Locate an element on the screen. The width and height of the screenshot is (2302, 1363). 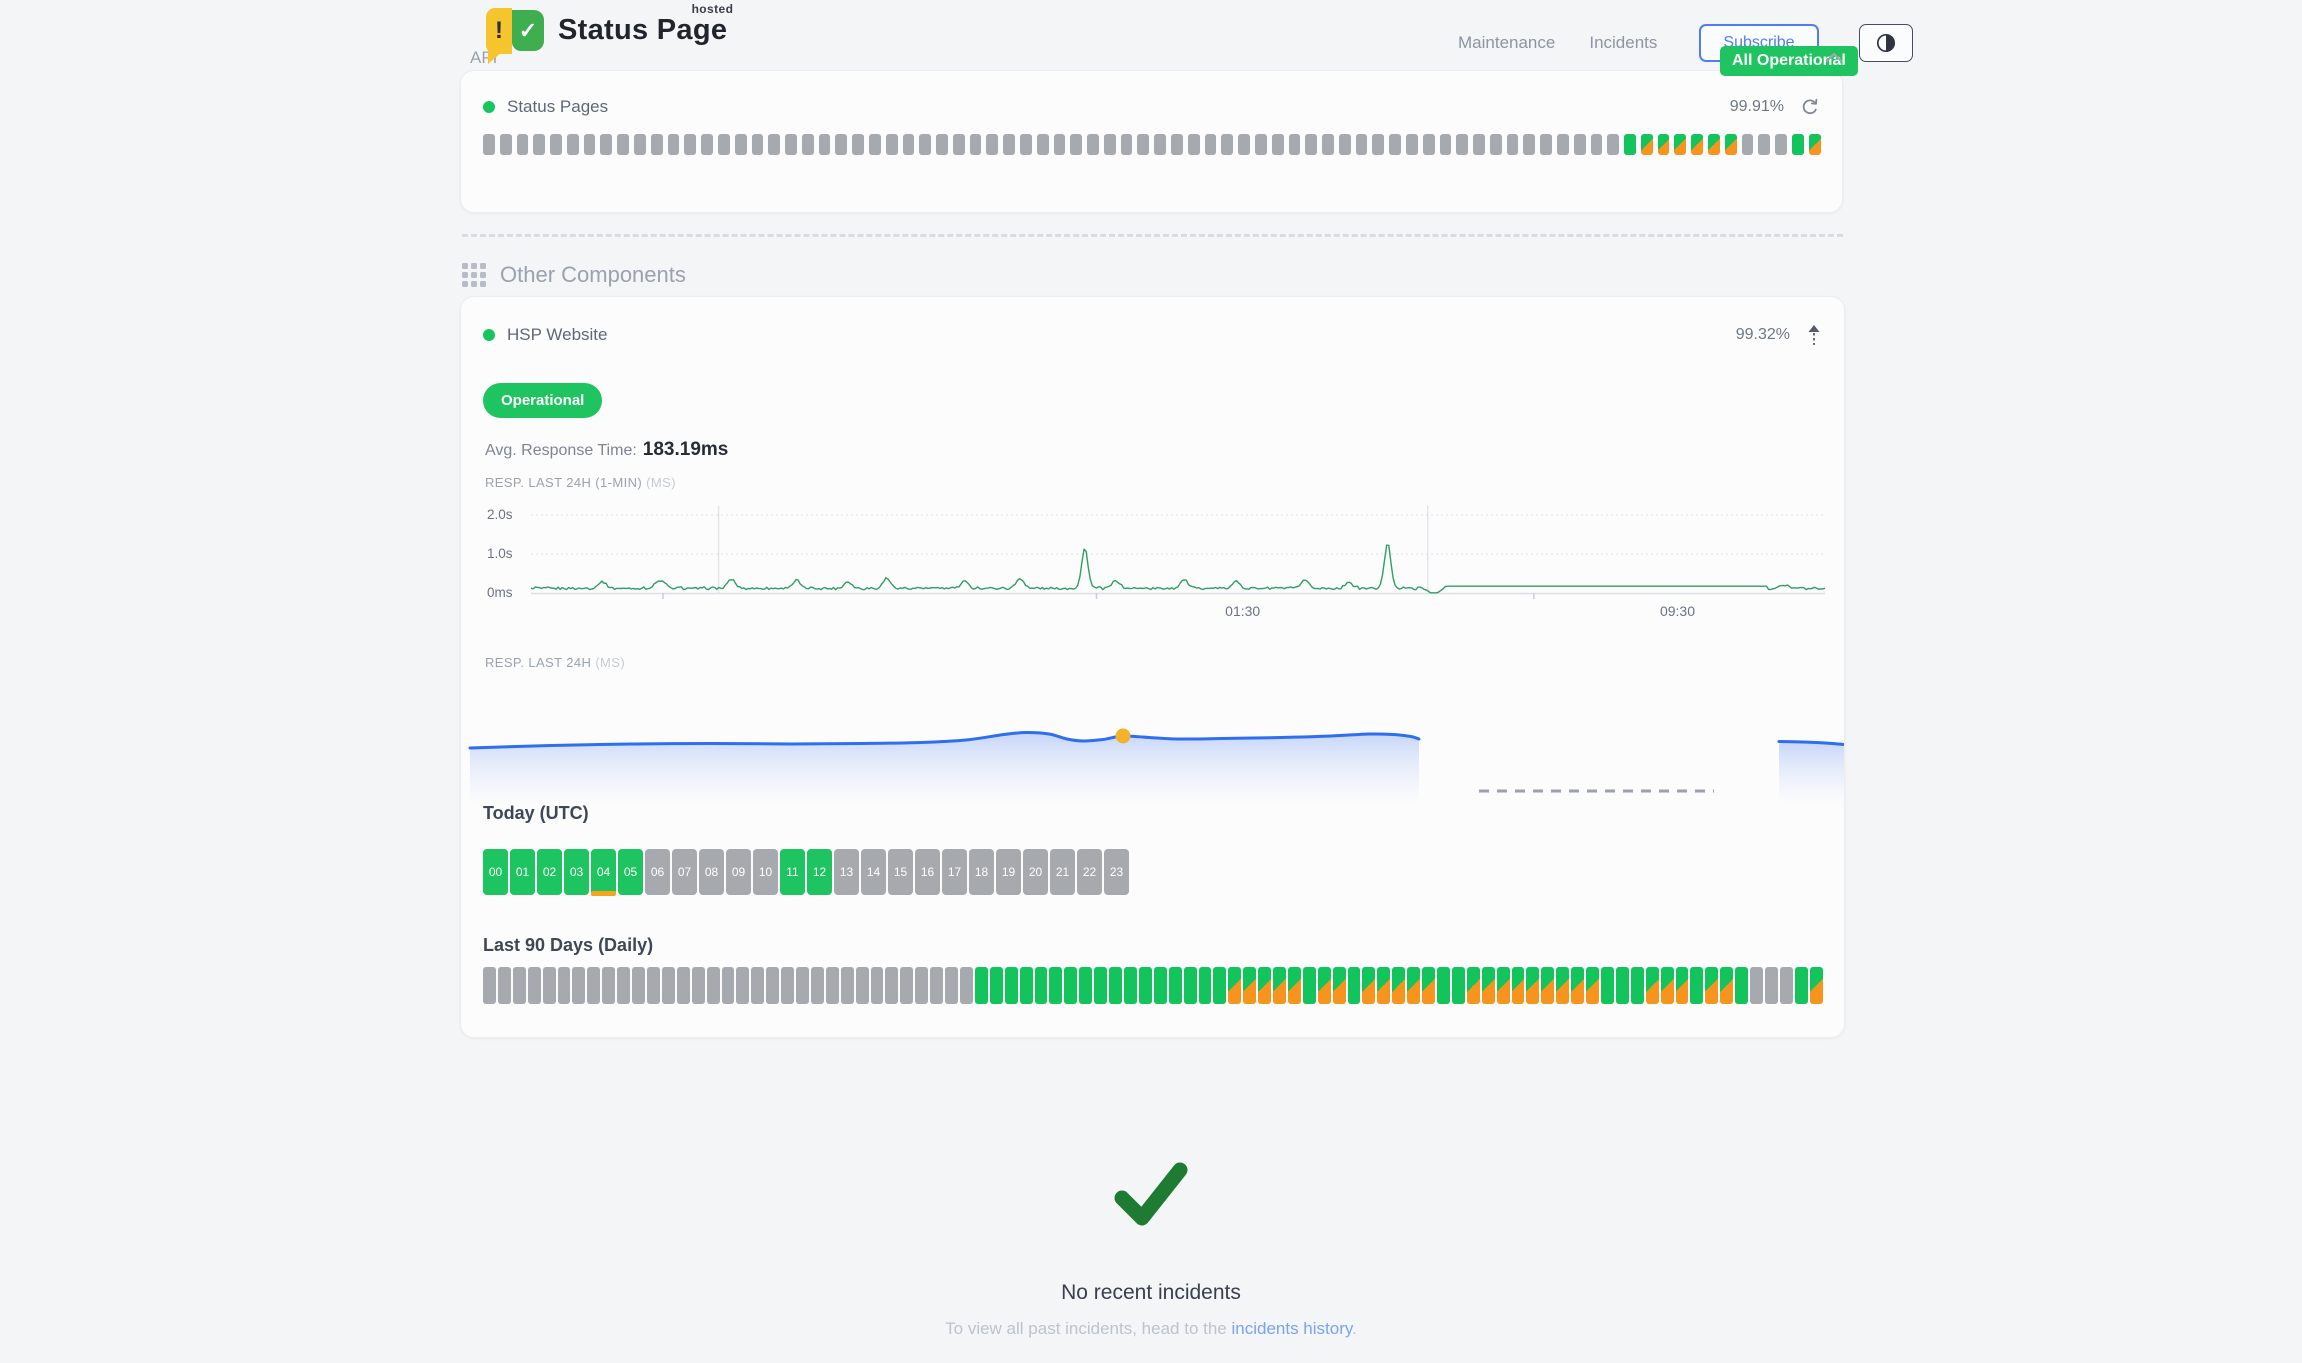
hour-block-19: 19 is located at coordinates (1008, 872).